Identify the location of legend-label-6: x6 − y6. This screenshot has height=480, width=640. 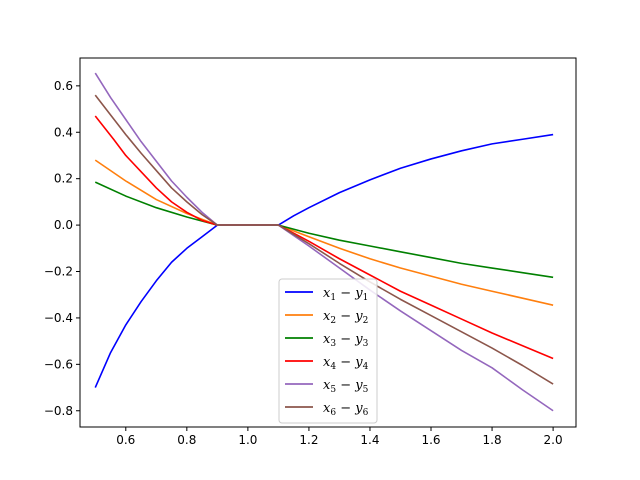
(346, 409).